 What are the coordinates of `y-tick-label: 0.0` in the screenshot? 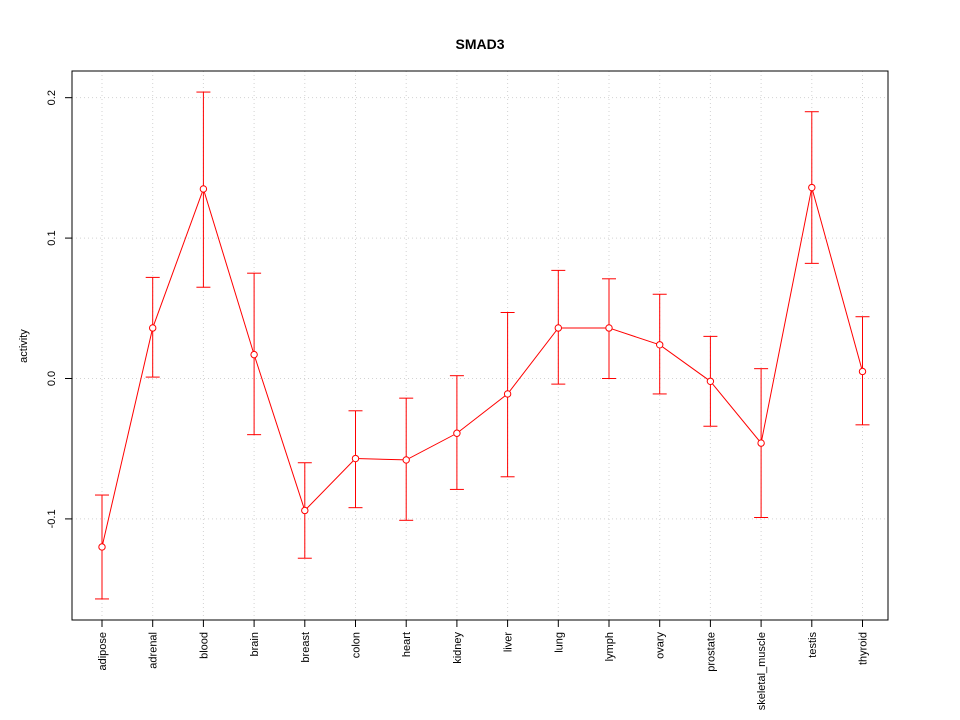 It's located at (52, 378).